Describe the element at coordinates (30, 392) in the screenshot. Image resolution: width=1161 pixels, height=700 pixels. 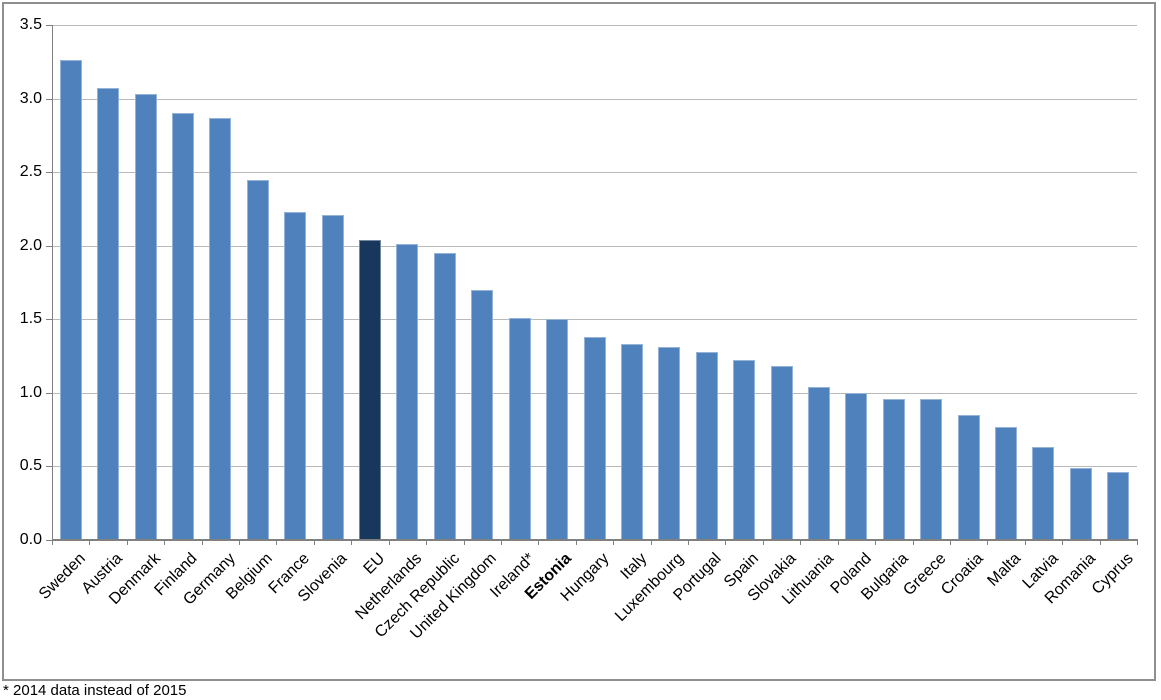
I see `y-axis-label: 1.0` at that location.